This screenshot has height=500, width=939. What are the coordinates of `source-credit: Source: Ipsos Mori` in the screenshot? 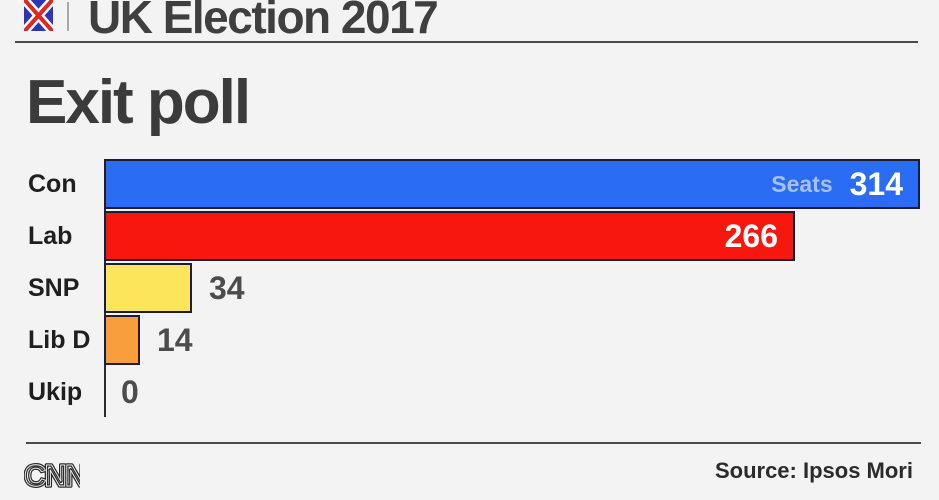 It's located at (813, 470).